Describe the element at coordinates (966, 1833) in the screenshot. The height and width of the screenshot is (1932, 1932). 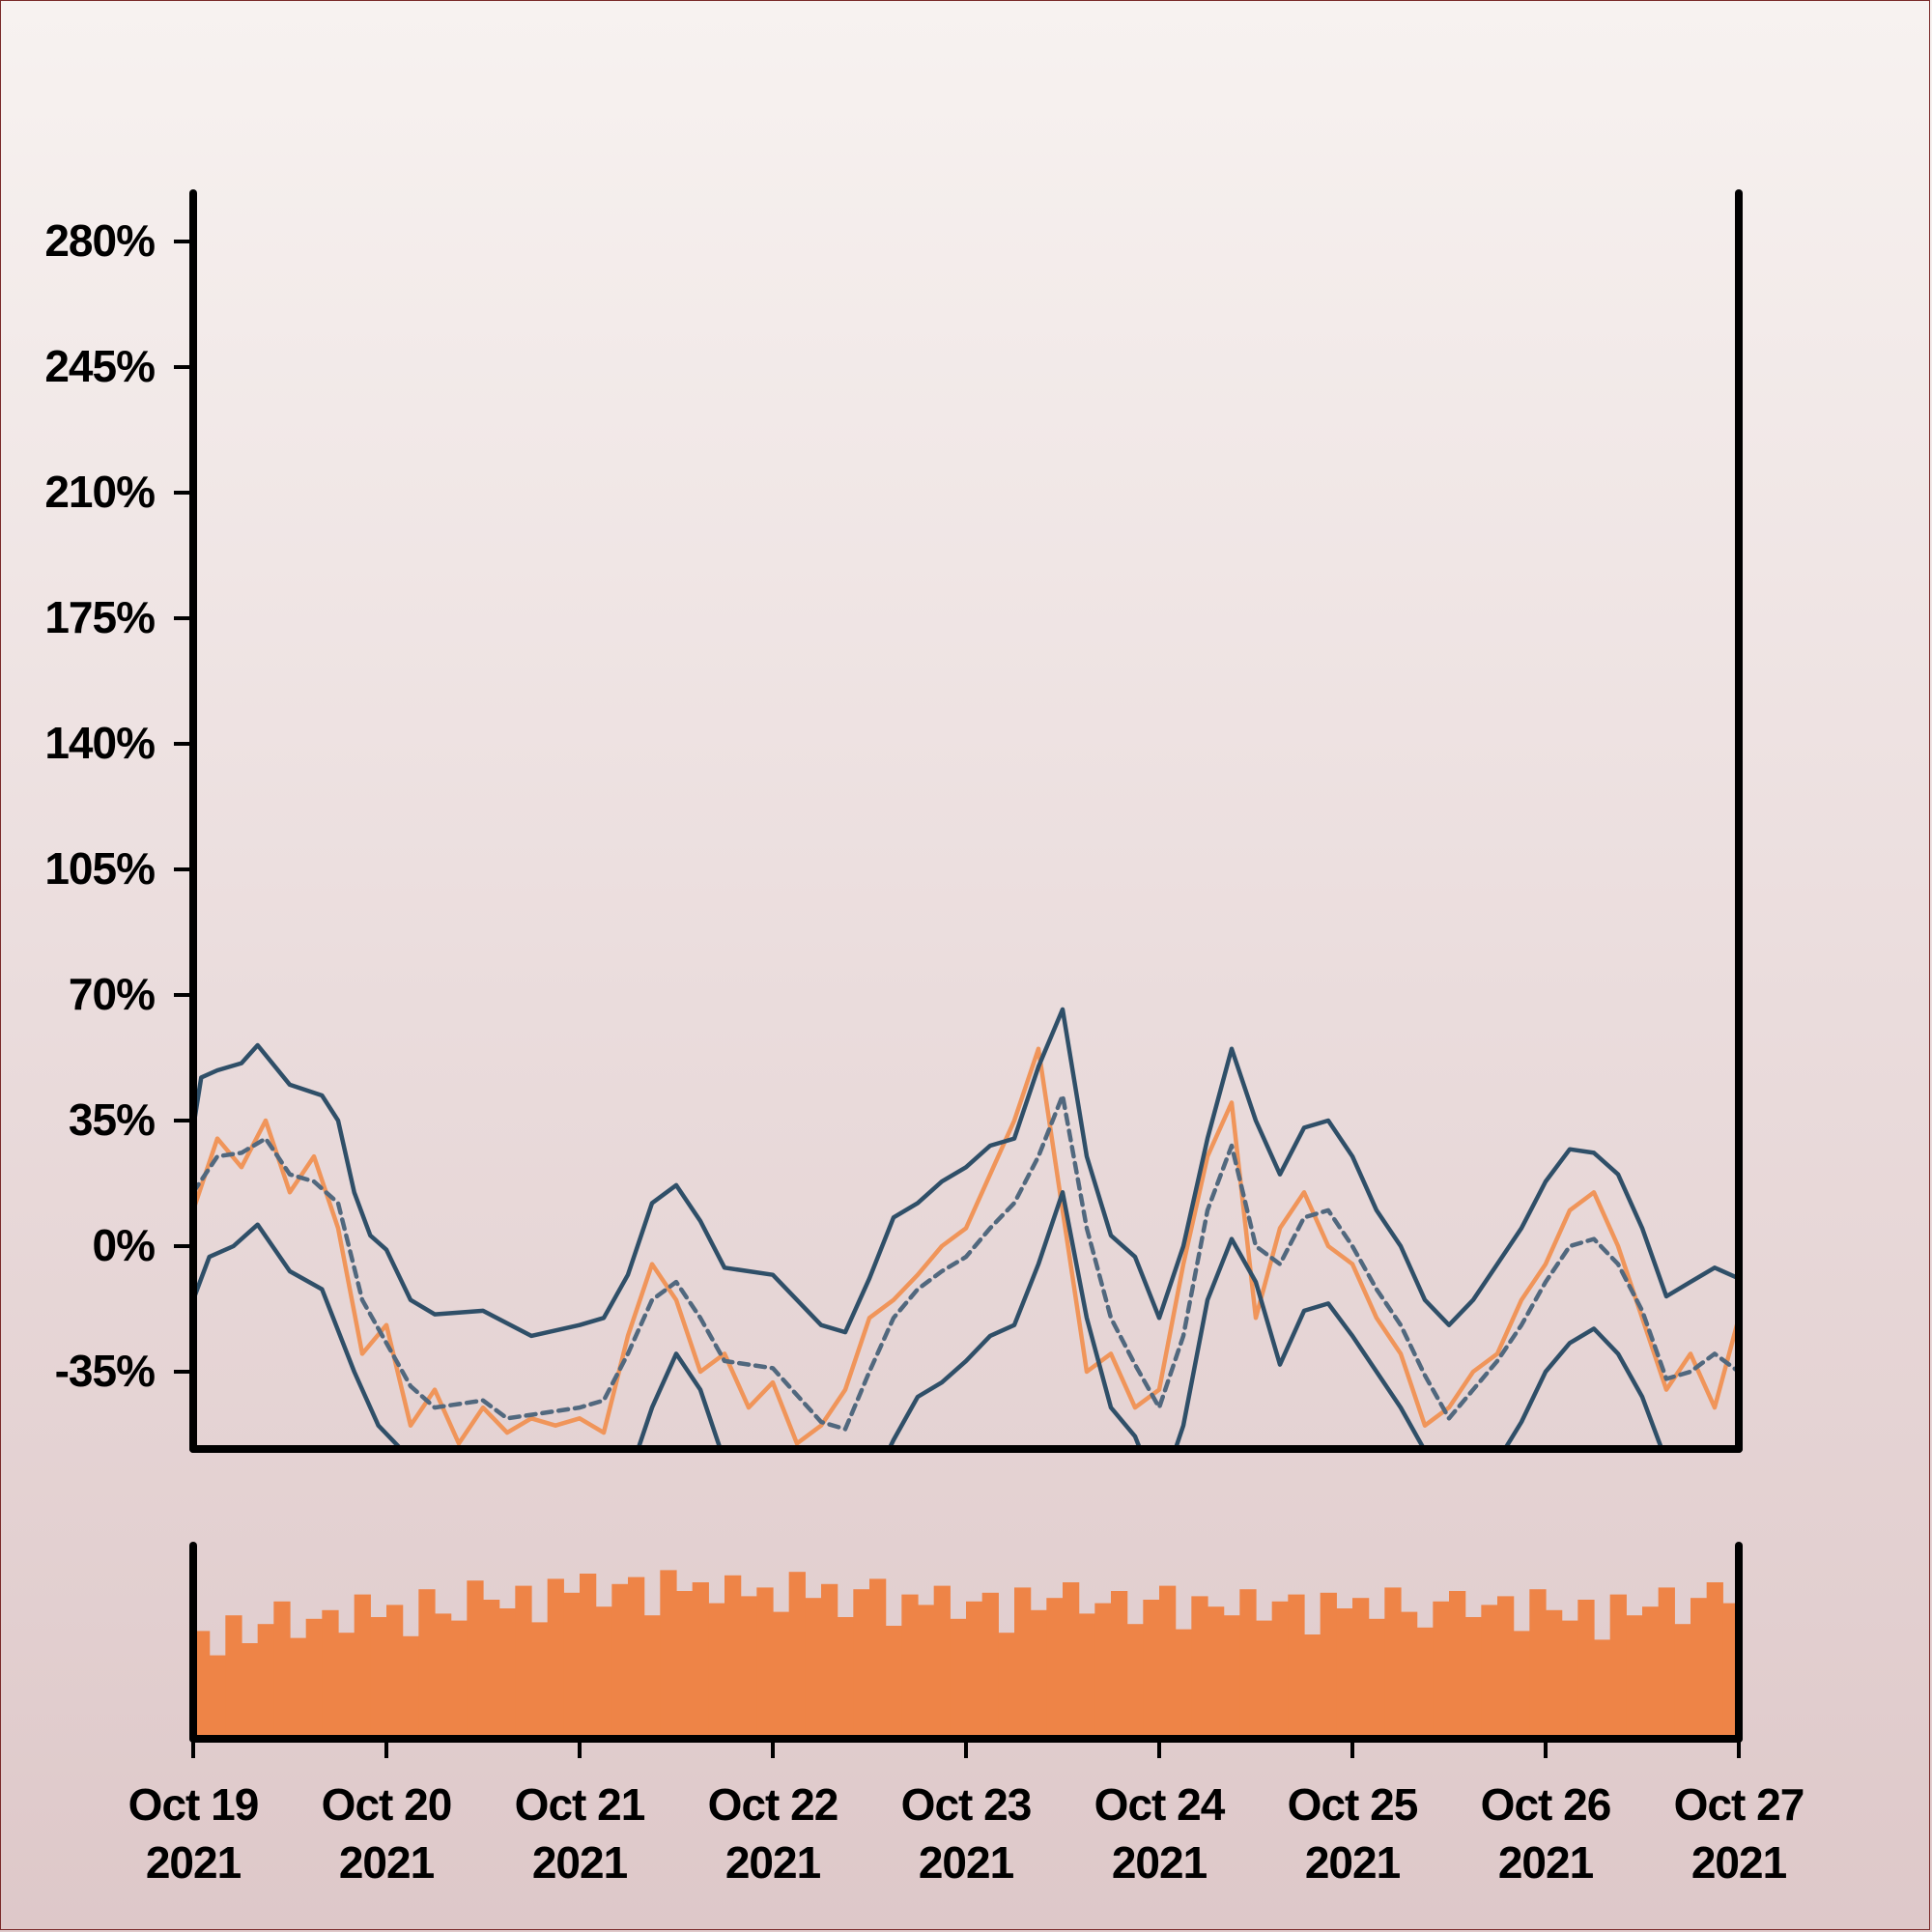
I see `x-tick-label: Oct 23 2021` at that location.